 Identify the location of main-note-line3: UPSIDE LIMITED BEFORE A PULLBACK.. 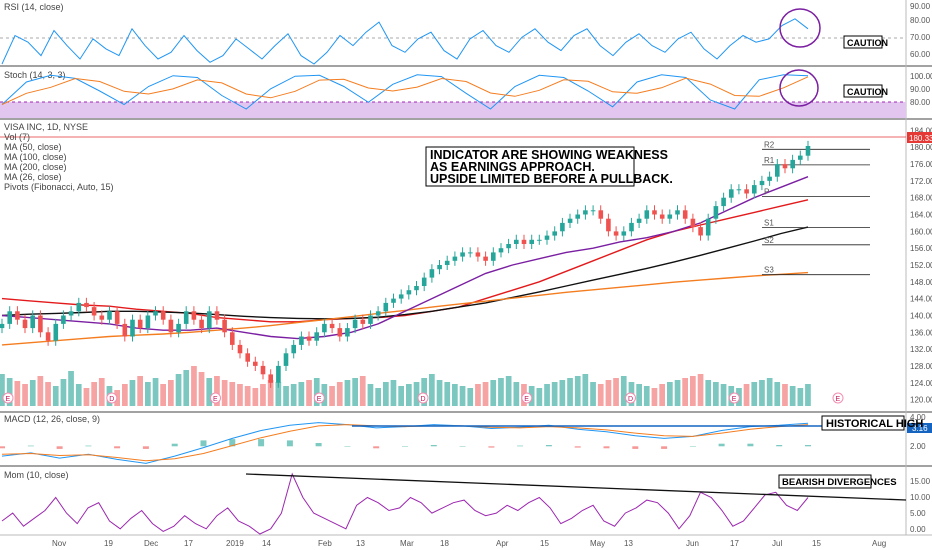
(551, 179).